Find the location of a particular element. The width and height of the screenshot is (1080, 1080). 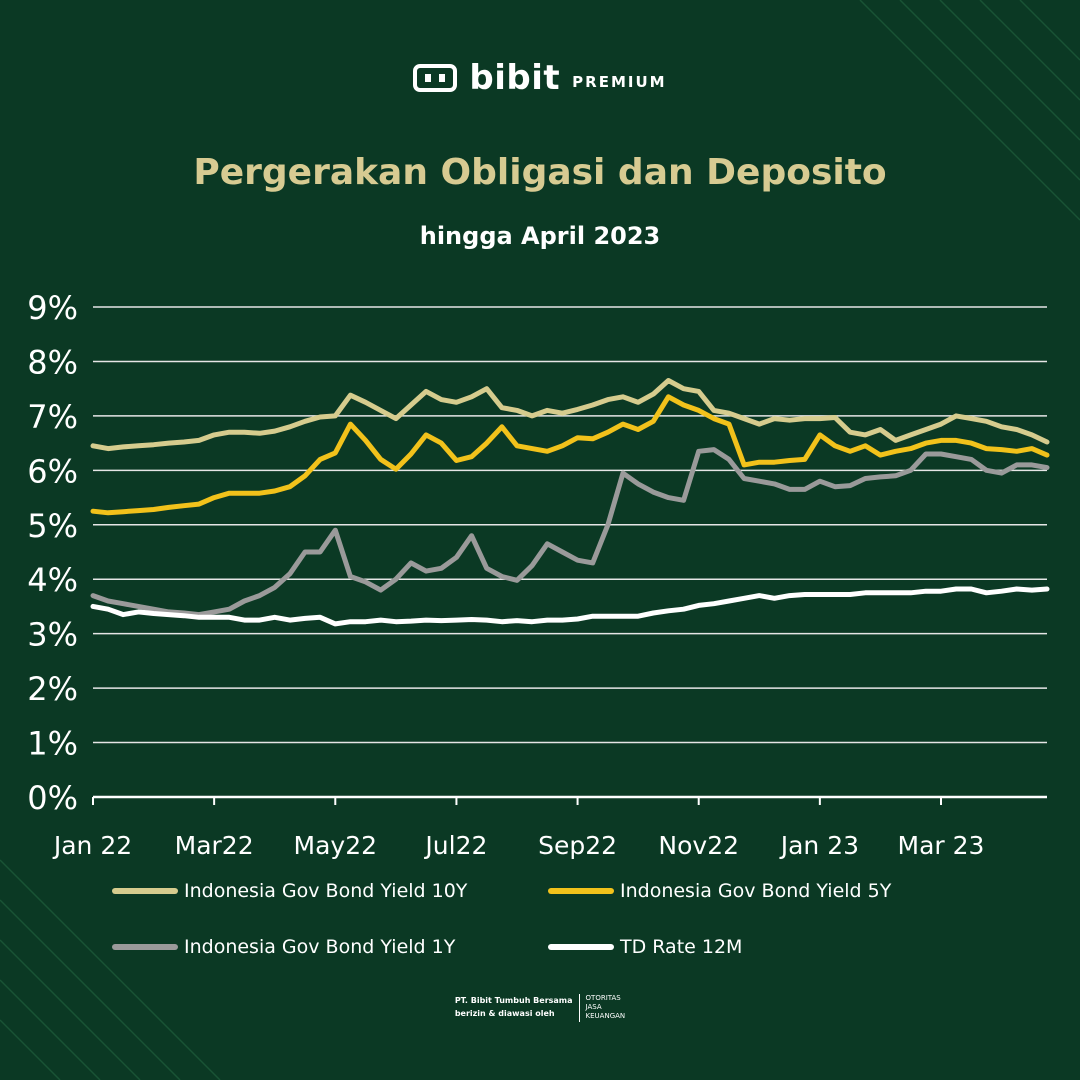

legend-item-td: TD Rate 12M is located at coordinates (645, 947).